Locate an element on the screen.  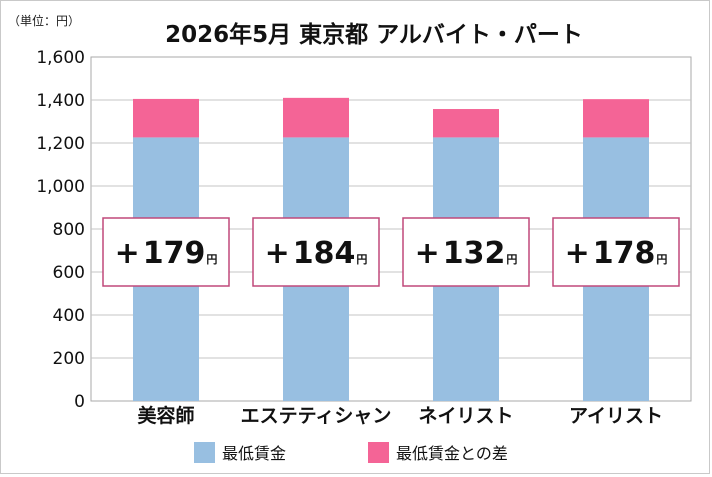
difference-callout: +178円 is located at coordinates (616, 252).